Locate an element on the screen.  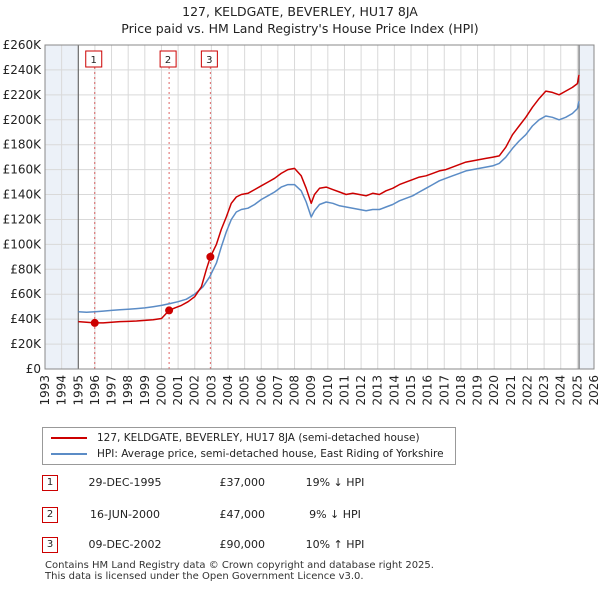
x-tick-label: 2018 is located at coordinates (461, 390).